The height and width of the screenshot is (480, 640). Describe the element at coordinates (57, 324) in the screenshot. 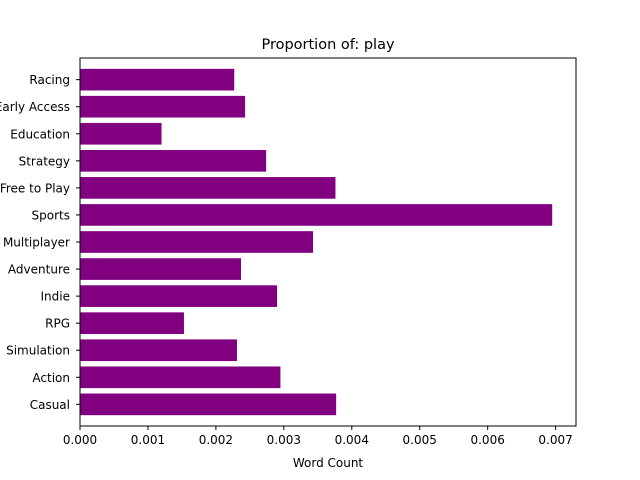

I see `y-tick-label-rpg: RPG` at that location.